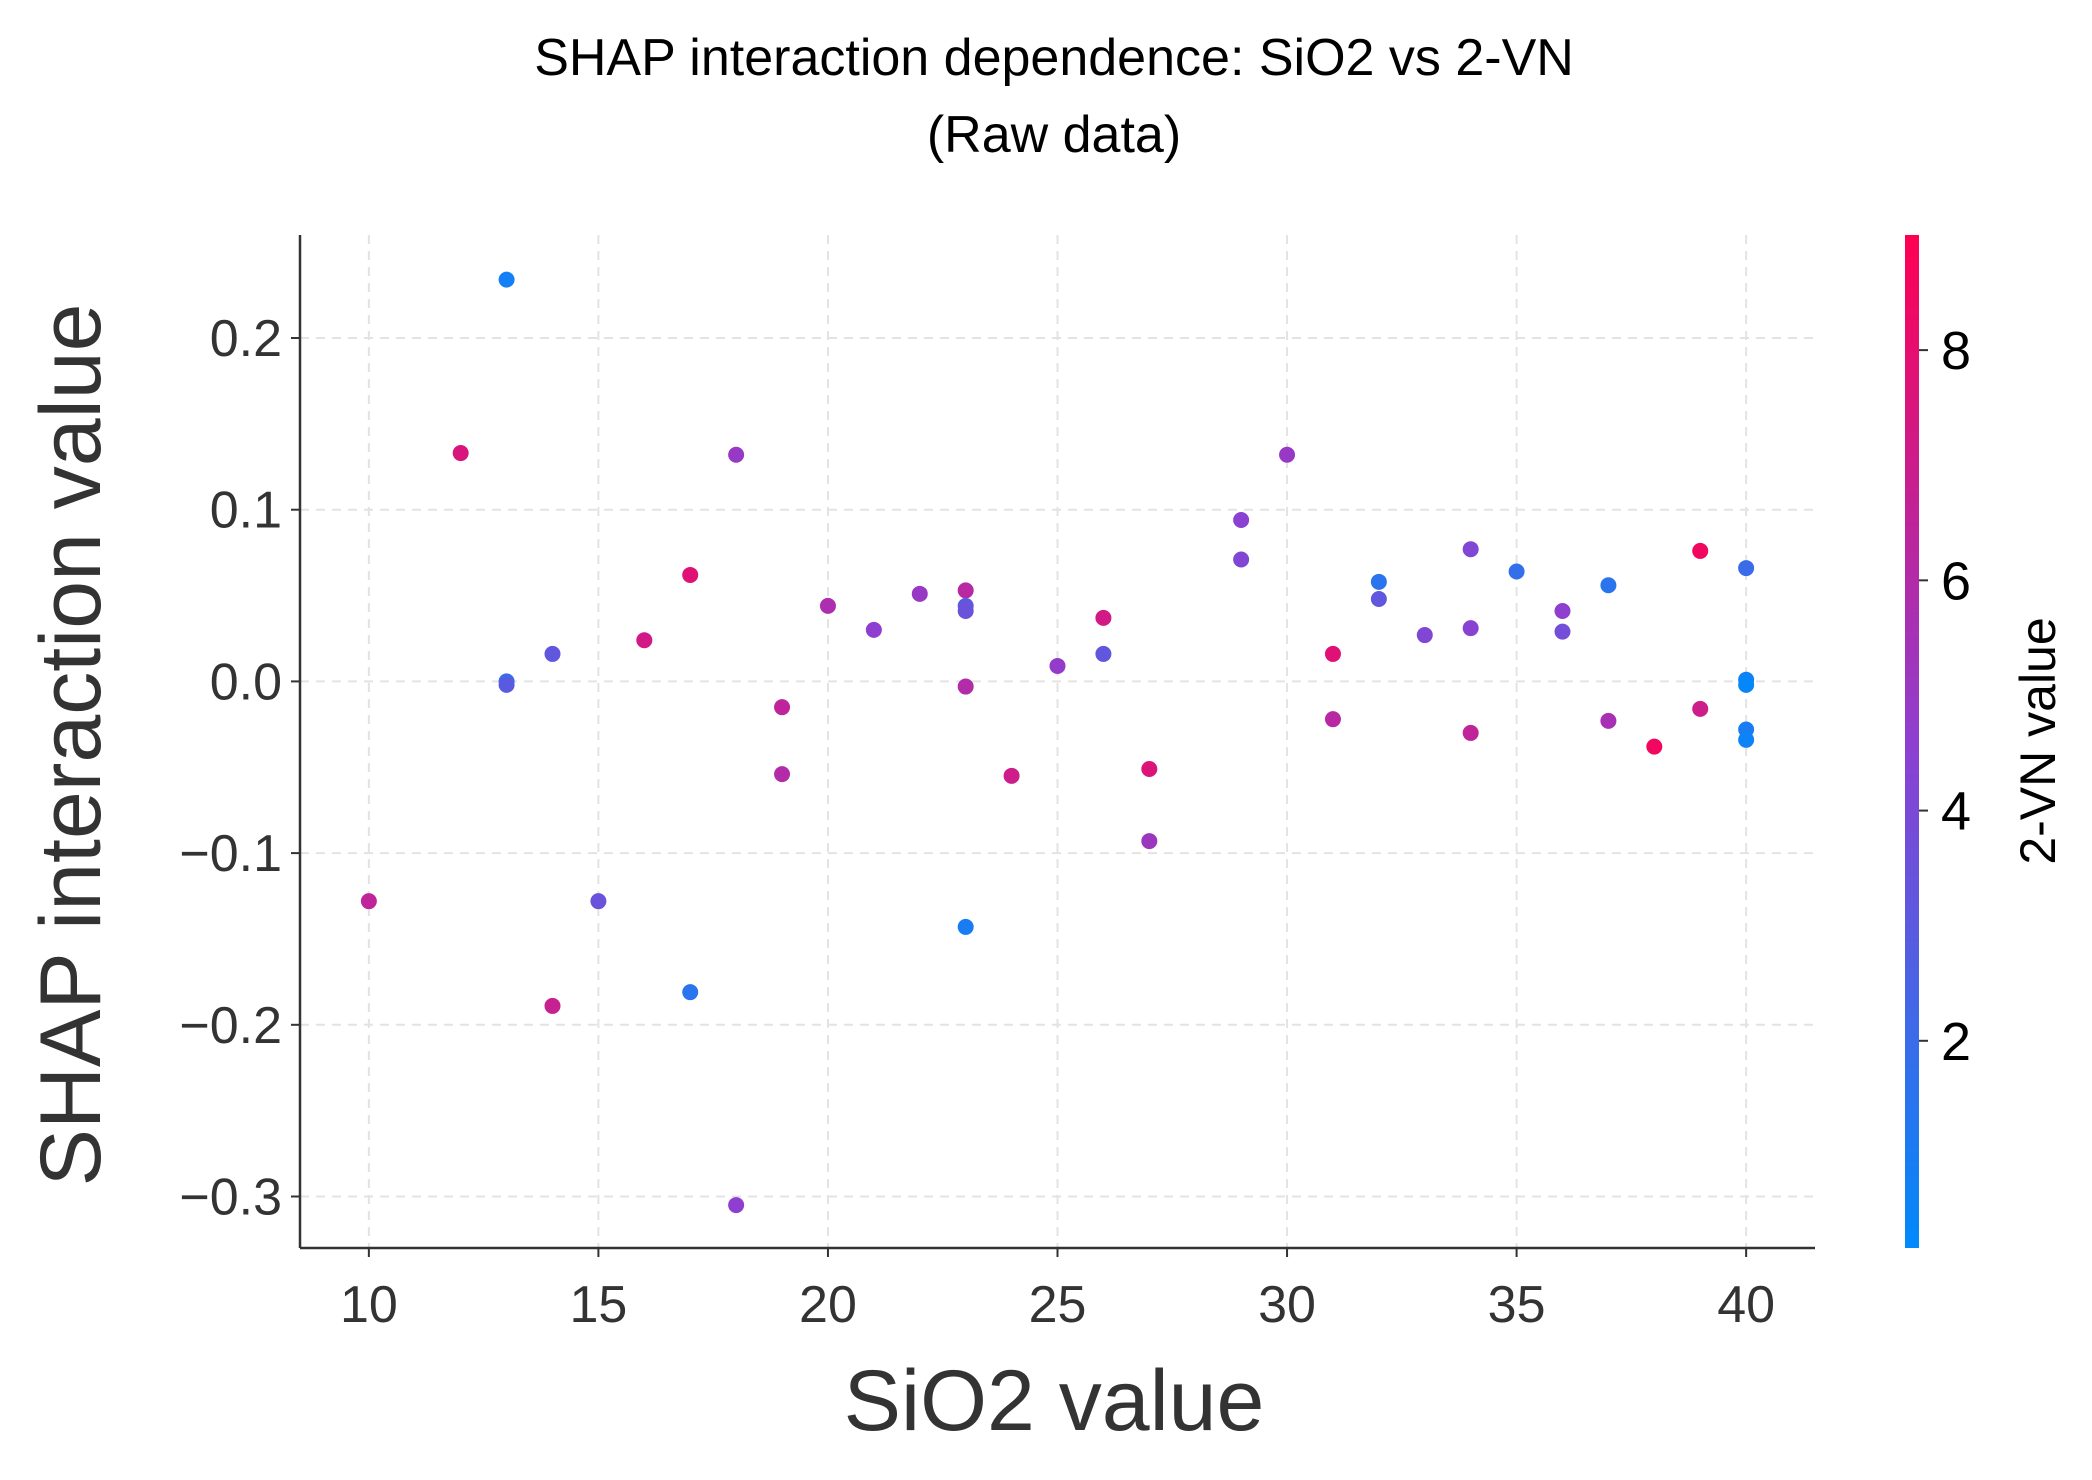 The width and height of the screenshot is (2092, 1480). Describe the element at coordinates (1912, 741) in the screenshot. I see `colorbar` at that location.